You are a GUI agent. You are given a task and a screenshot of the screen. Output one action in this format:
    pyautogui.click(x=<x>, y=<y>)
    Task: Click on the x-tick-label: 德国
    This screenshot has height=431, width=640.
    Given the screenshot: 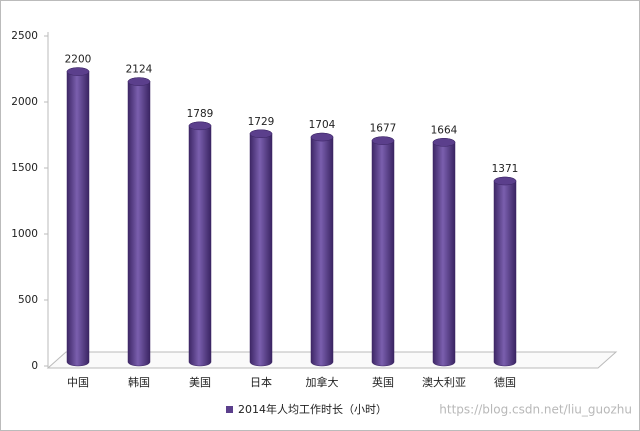 What is the action you would take?
    pyautogui.click(x=505, y=382)
    